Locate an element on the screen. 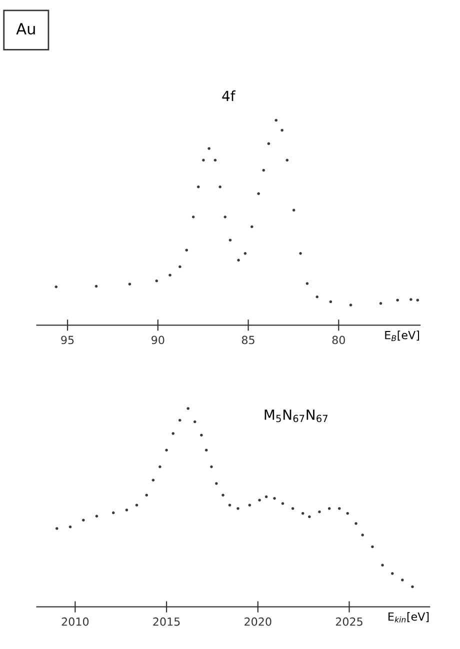 This screenshot has height=649, width=460. x-tick-label: 2015 is located at coordinates (166, 621).